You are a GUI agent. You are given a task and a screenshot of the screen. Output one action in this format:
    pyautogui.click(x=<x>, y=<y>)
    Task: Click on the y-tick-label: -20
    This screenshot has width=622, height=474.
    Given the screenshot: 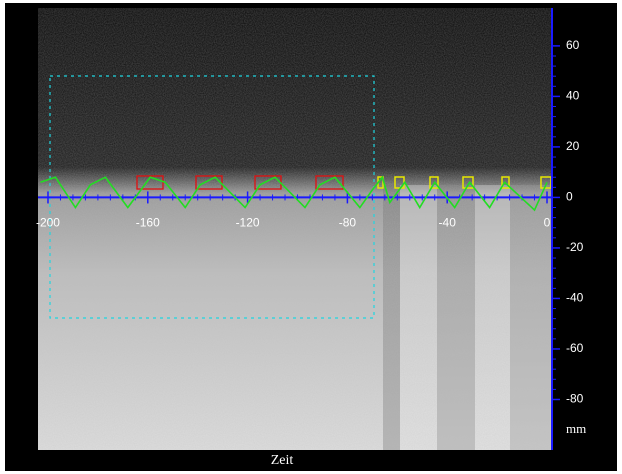 What is the action you would take?
    pyautogui.click(x=575, y=247)
    